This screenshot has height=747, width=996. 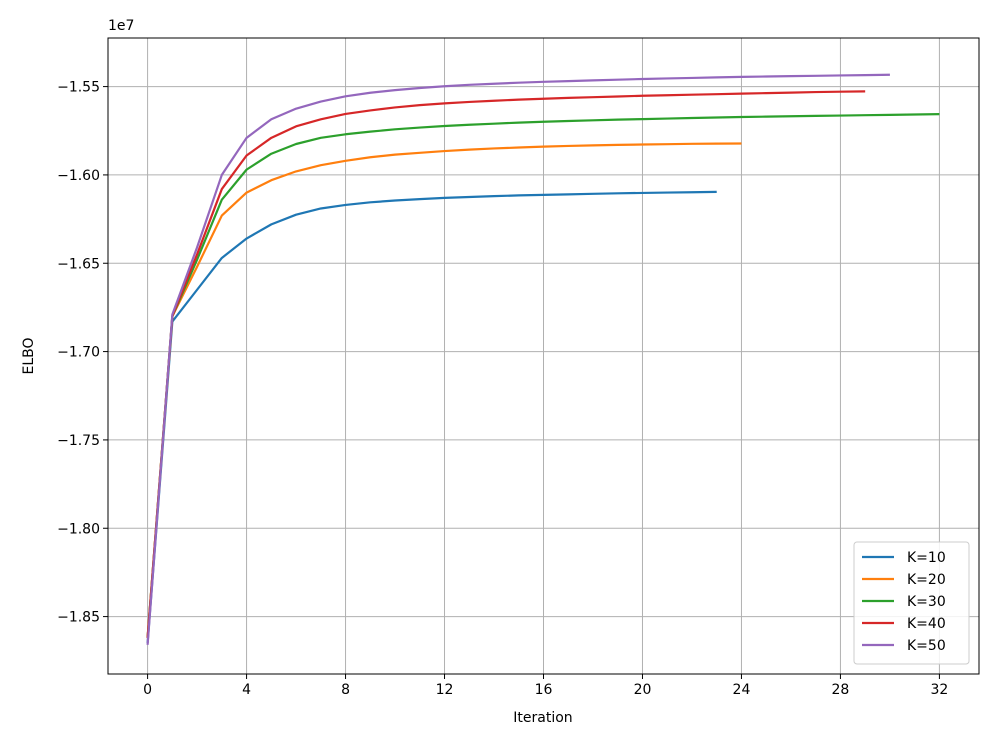 What do you see at coordinates (29, 355) in the screenshot?
I see `y-axis-title: ELBO` at bounding box center [29, 355].